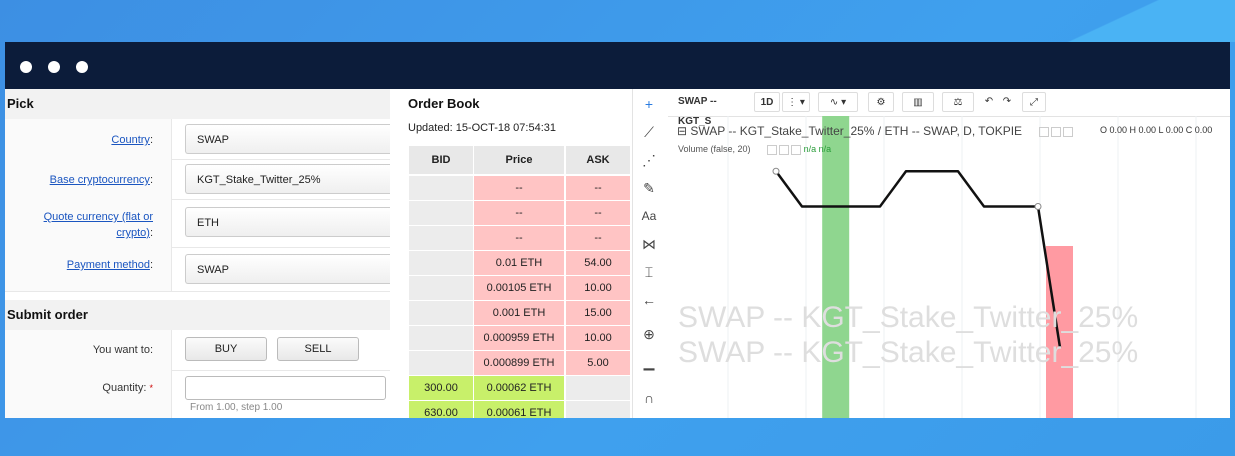  Describe the element at coordinates (197, 315) in the screenshot. I see `submit-section-title: Submit order` at that location.